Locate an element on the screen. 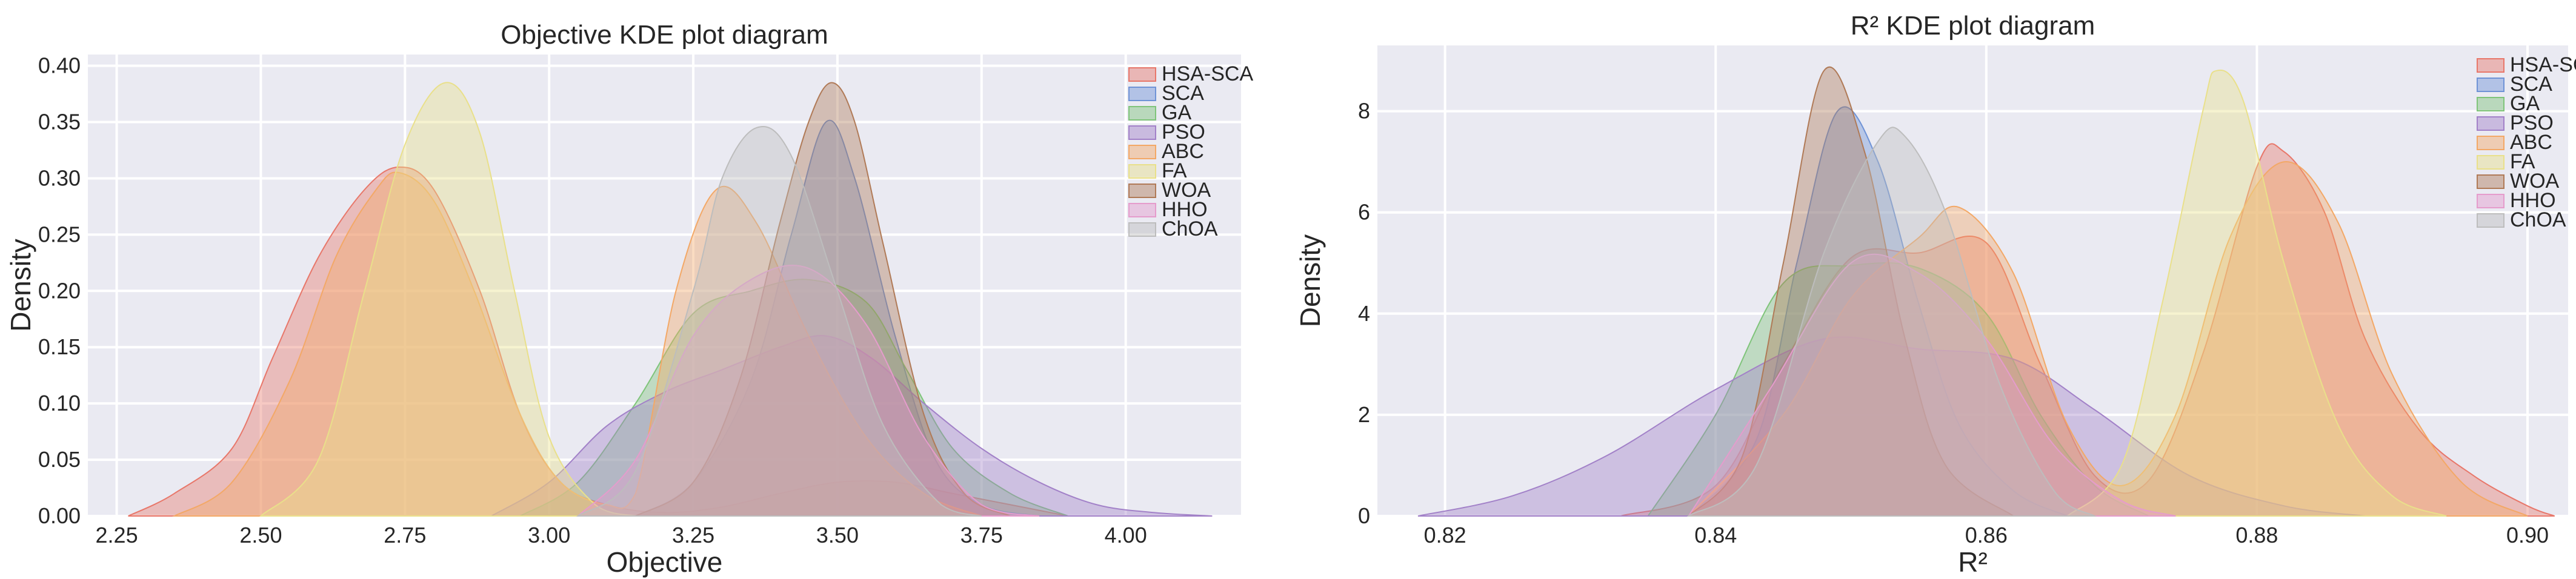  x-tick-label: 3.00 is located at coordinates (549, 535).